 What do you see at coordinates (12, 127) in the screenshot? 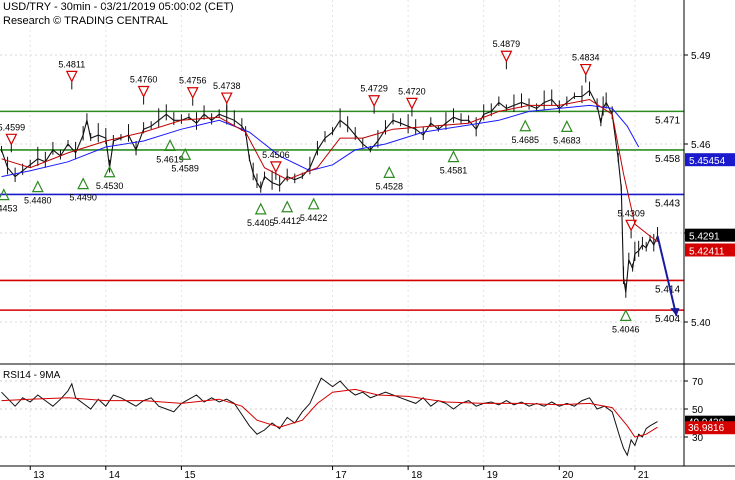
I see `high-label: 5.4599` at bounding box center [12, 127].